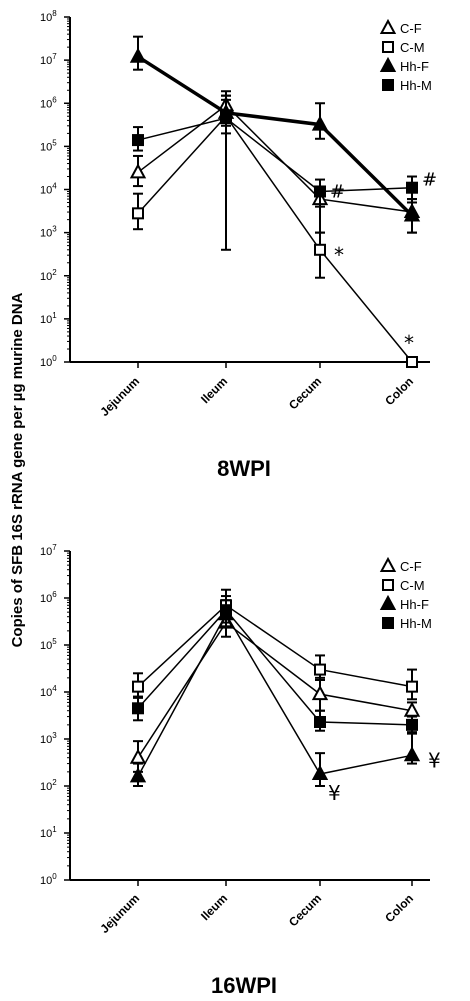 The height and width of the screenshot is (1001, 470). What do you see at coordinates (54, 547) in the screenshot?
I see `y-tick-exponent: 7` at bounding box center [54, 547].